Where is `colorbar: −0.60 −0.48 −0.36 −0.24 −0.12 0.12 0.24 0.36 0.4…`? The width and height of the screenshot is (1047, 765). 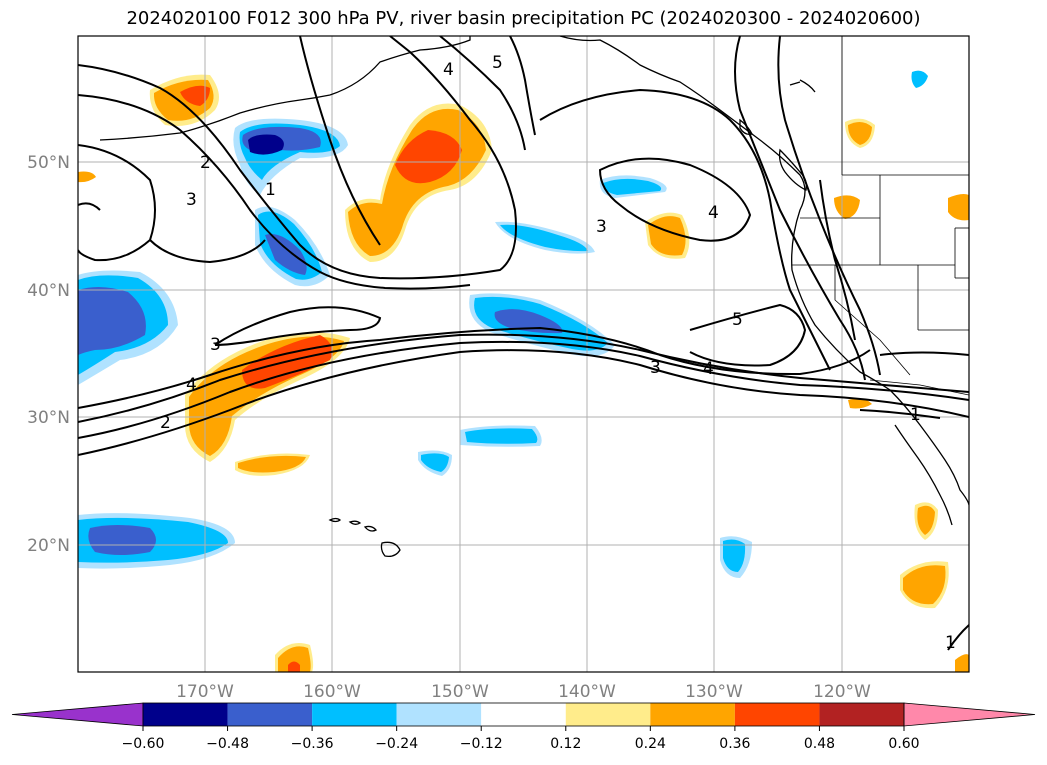 colorbar: −0.60 −0.48 −0.36 −0.24 −0.12 0.12 0.24 0.36 0.4… is located at coordinates (523, 727).